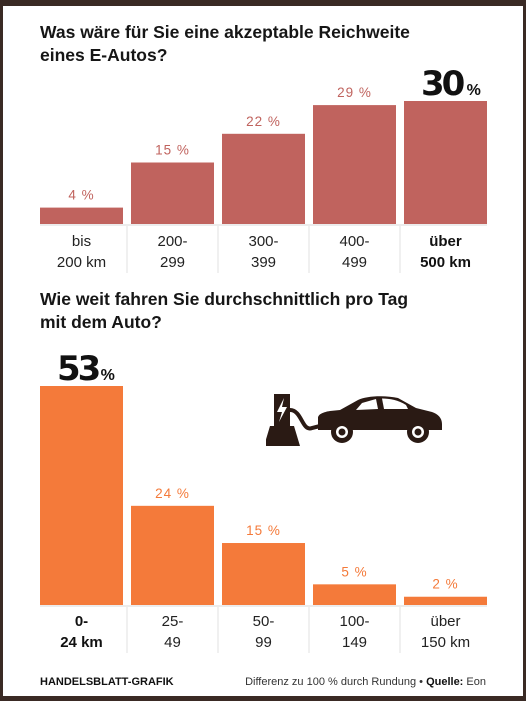 The image size is (526, 701). I want to click on distance-category-label: 24 km, so click(81, 642).